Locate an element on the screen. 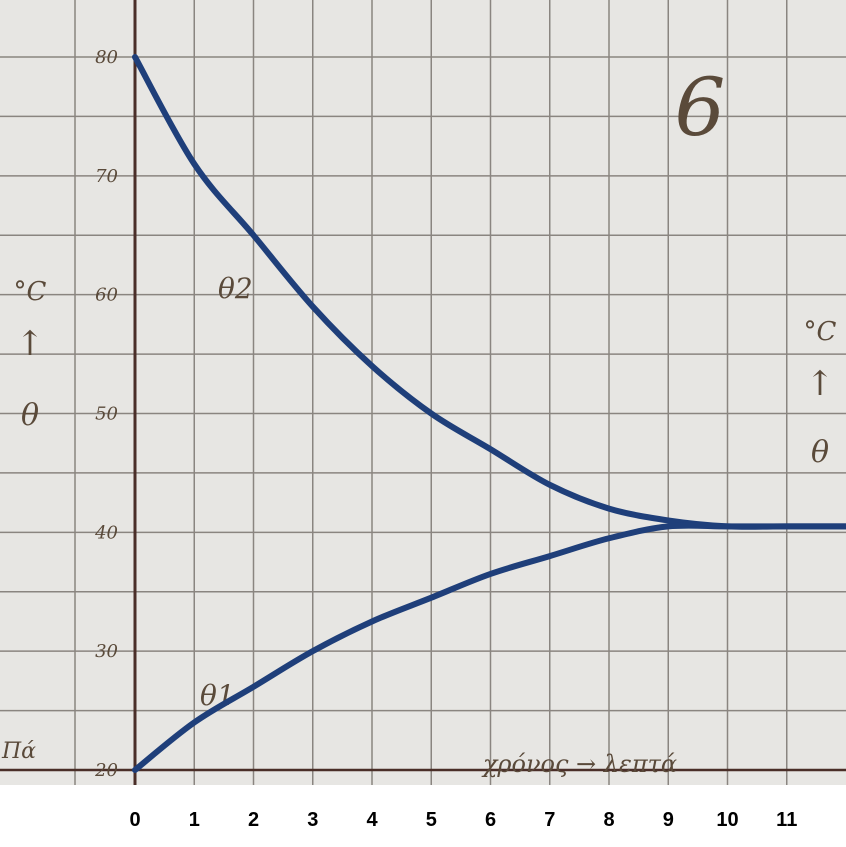  x-tick-label: 9 is located at coordinates (668, 820).